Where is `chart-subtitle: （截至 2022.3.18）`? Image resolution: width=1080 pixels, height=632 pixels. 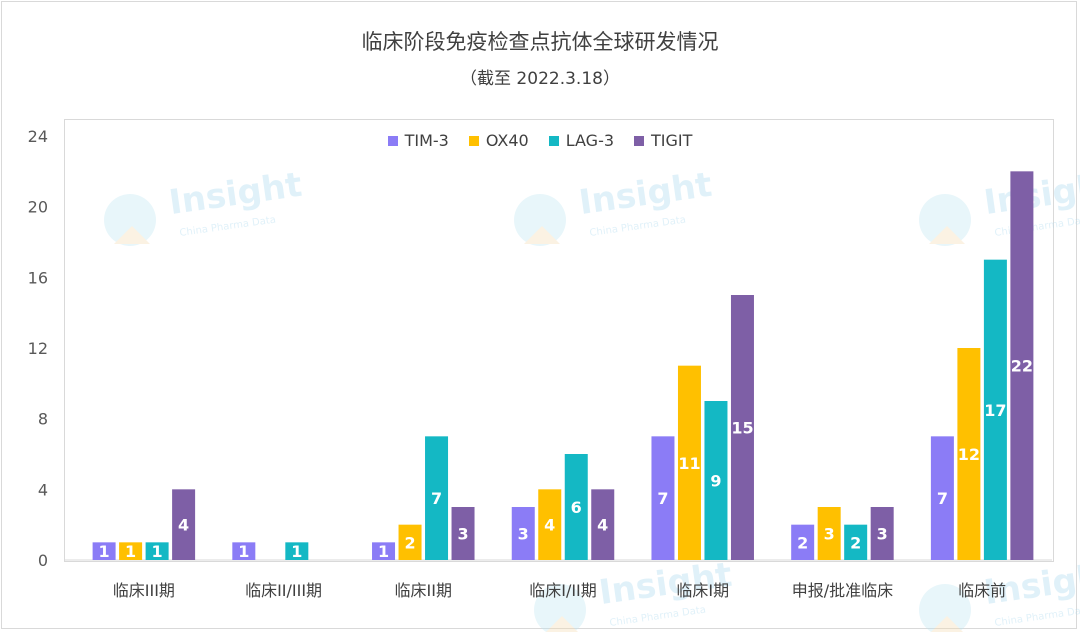
chart-subtitle: （截至 2022.3.18） is located at coordinates (540, 79).